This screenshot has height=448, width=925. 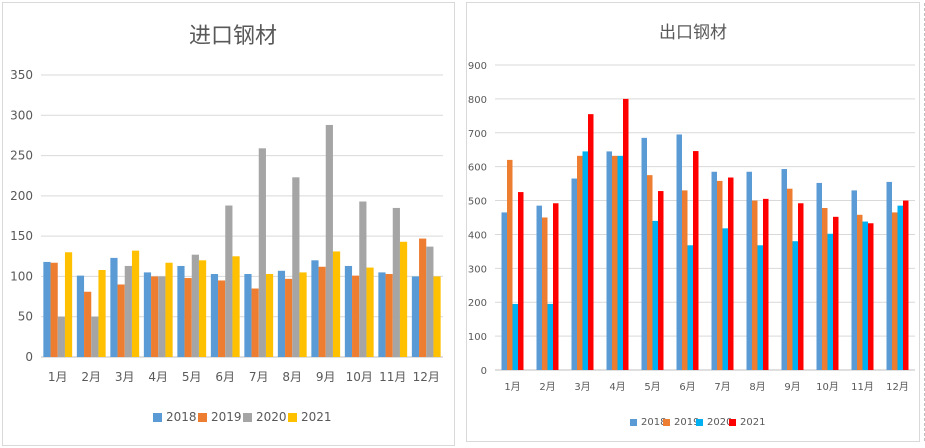 What do you see at coordinates (617, 387) in the screenshot?
I see `x-tick-label: 4月` at bounding box center [617, 387].